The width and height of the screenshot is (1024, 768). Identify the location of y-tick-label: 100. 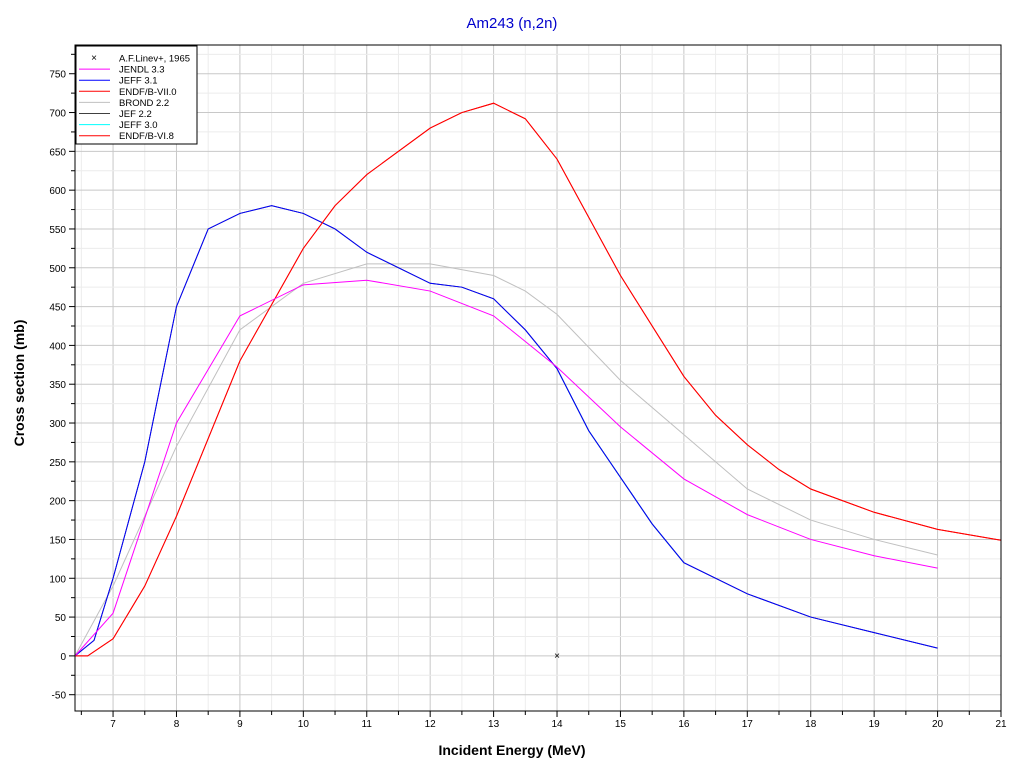
(57, 579).